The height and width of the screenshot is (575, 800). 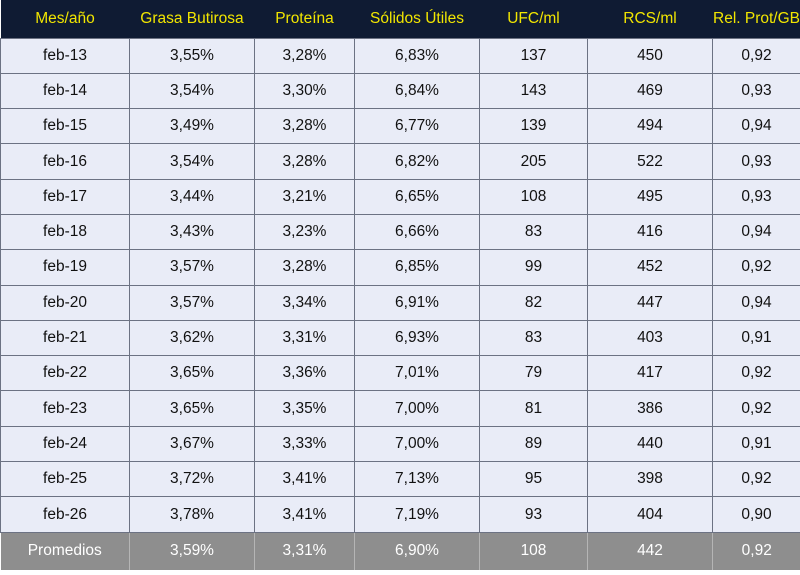 What do you see at coordinates (192, 55) in the screenshot?
I see `table-cell: 3,55%` at bounding box center [192, 55].